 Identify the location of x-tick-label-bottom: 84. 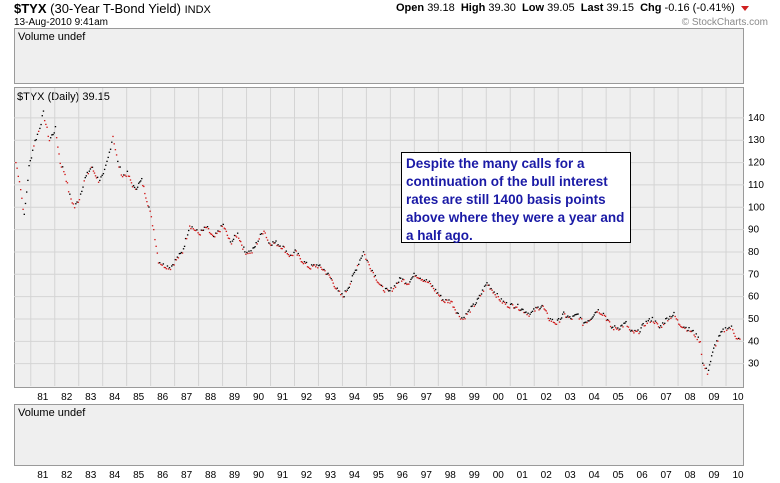
(115, 475).